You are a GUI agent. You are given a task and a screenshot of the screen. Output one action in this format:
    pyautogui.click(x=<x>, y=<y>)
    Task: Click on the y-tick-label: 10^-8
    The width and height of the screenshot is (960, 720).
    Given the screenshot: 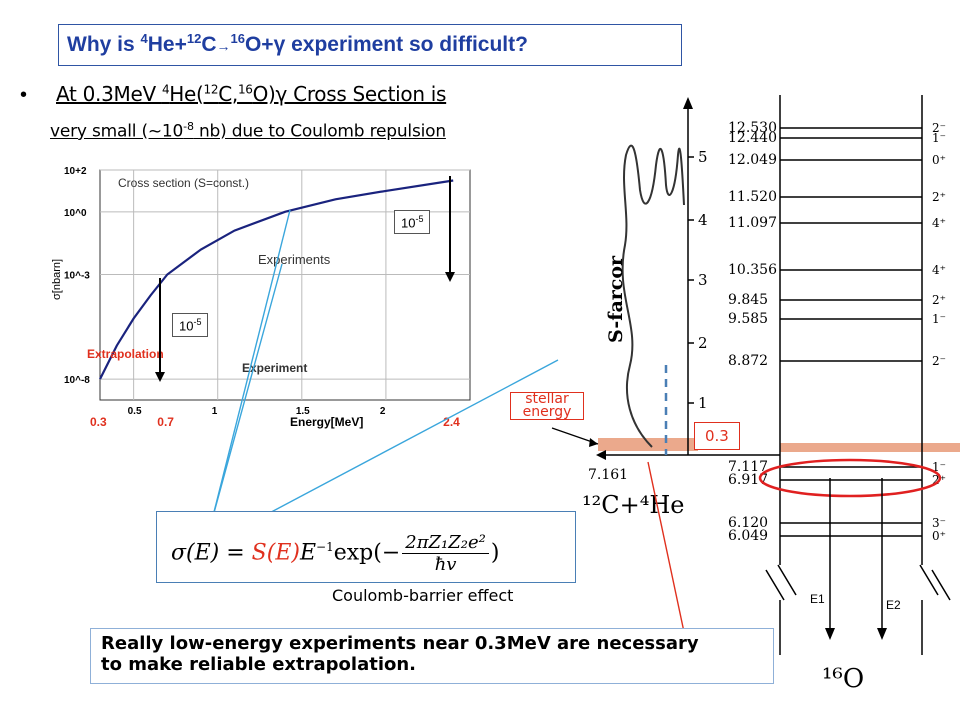 What is the action you would take?
    pyautogui.click(x=77, y=380)
    